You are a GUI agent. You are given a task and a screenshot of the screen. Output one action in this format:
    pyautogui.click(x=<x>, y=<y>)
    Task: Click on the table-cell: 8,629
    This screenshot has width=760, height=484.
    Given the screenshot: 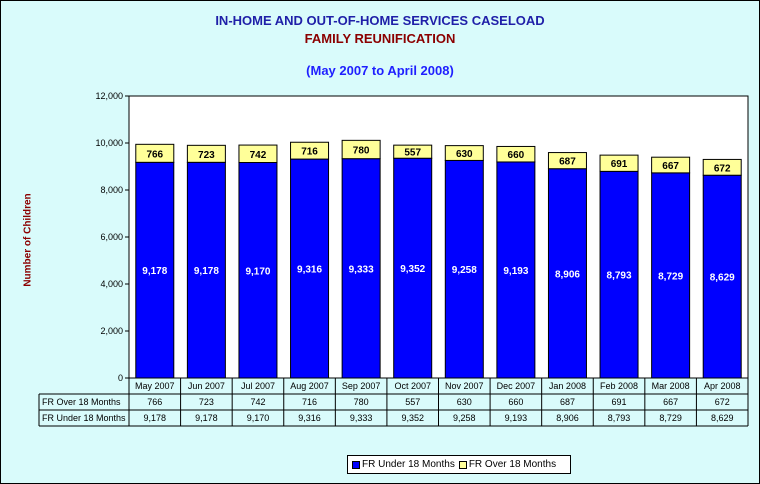 What is the action you would take?
    pyautogui.click(x=722, y=418)
    